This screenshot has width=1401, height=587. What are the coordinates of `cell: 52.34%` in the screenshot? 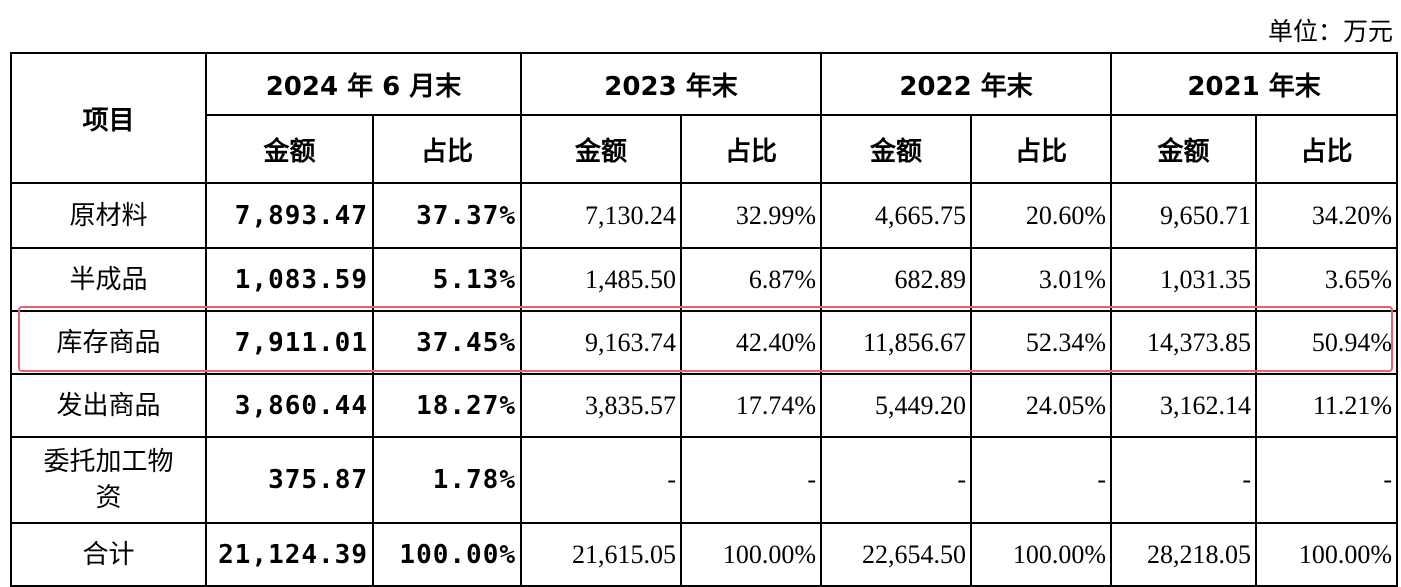 It's located at (1041, 342).